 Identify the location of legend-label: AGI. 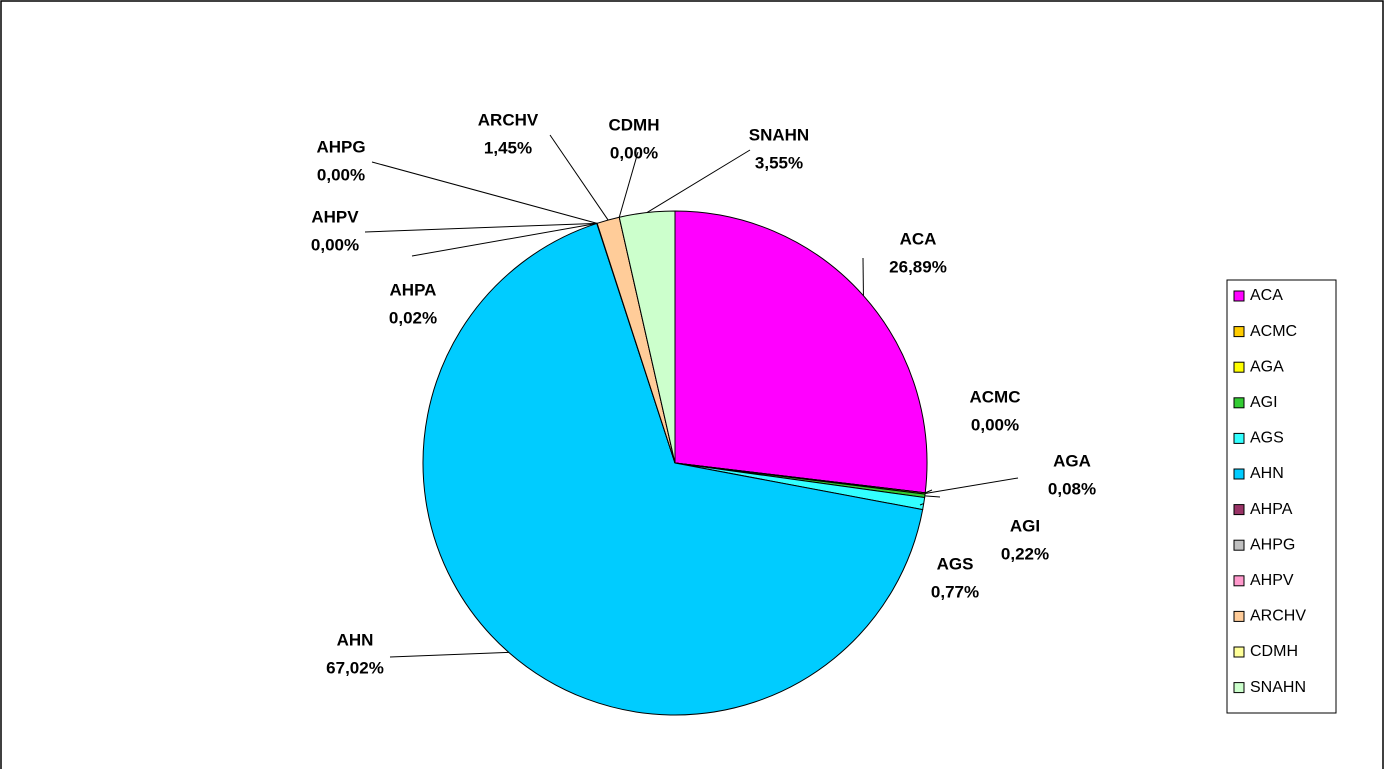
(1264, 402).